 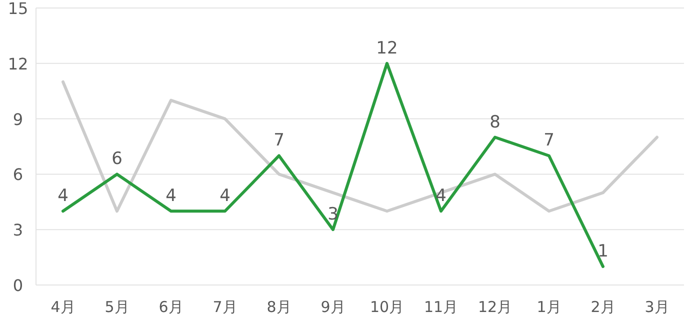 I want to click on y-tick-label: 15, so click(x=18, y=9).